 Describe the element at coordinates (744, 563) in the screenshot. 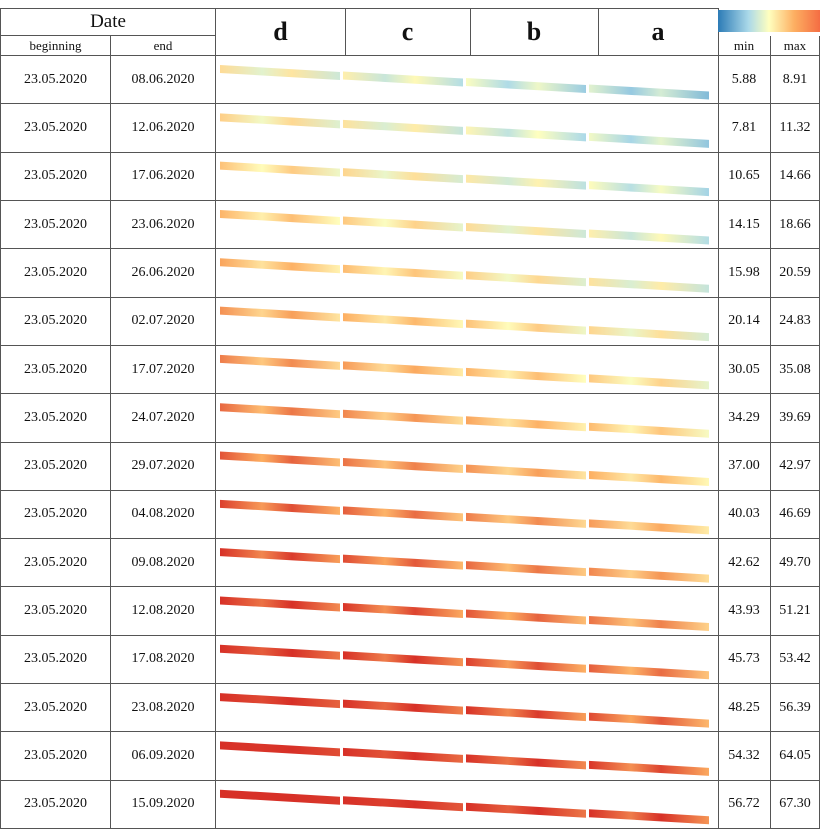

I see `min-cell: 42.62` at that location.